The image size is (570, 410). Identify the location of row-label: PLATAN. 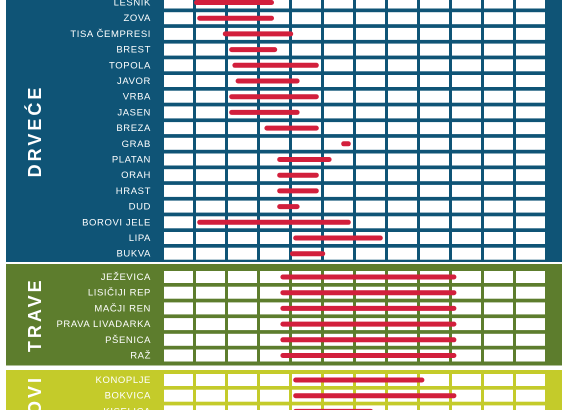
(131, 160).